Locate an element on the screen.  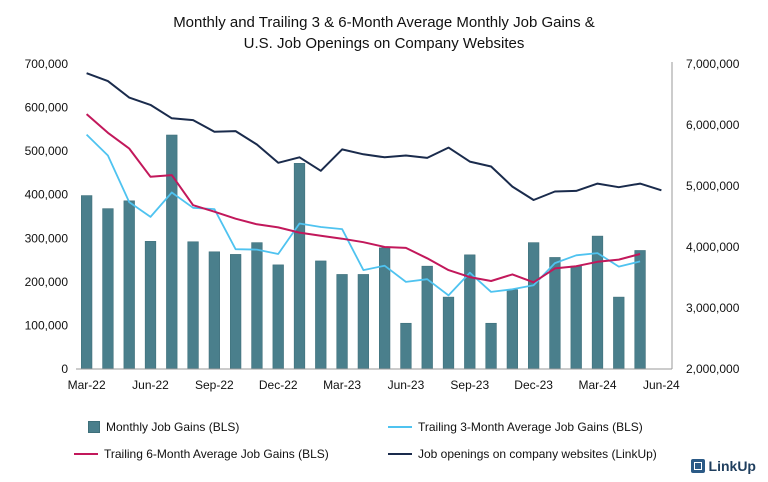
legend-label: Trailing 3-Month Average Job Gains (BLS) is located at coordinates (530, 427).